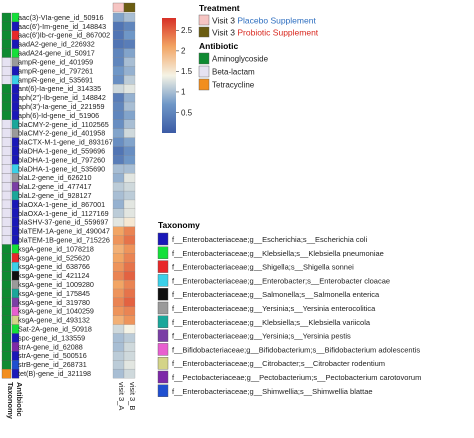  Describe the element at coordinates (51, 337) in the screenshot. I see `row-label: spc-gene_id_133559` at that location.